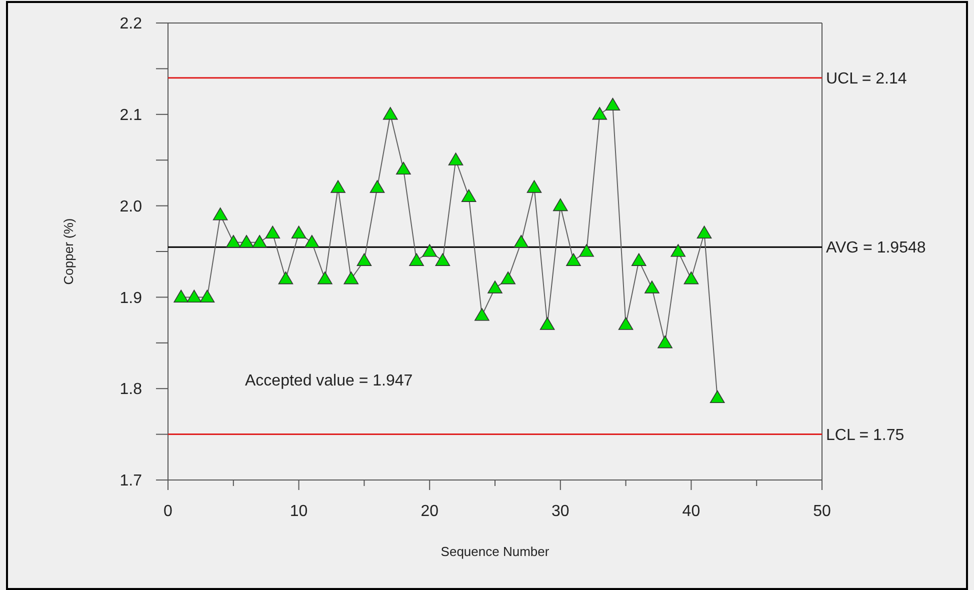 Image resolution: width=974 pixels, height=590 pixels. I want to click on ref-line-label: UCL = 2.14, so click(866, 79).